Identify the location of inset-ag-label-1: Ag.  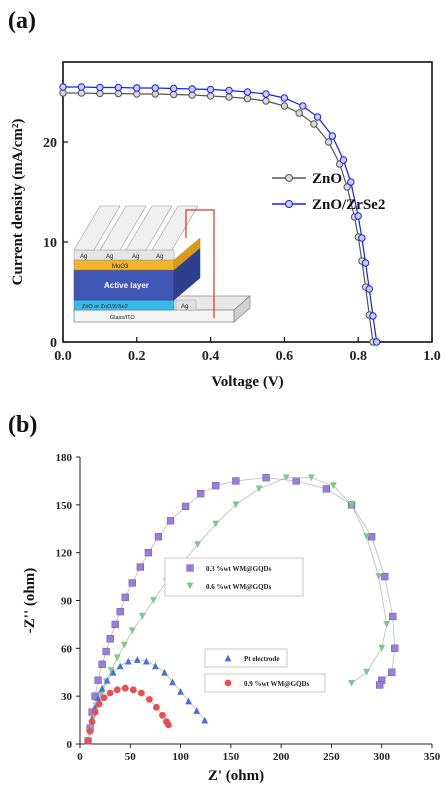
(83, 257).